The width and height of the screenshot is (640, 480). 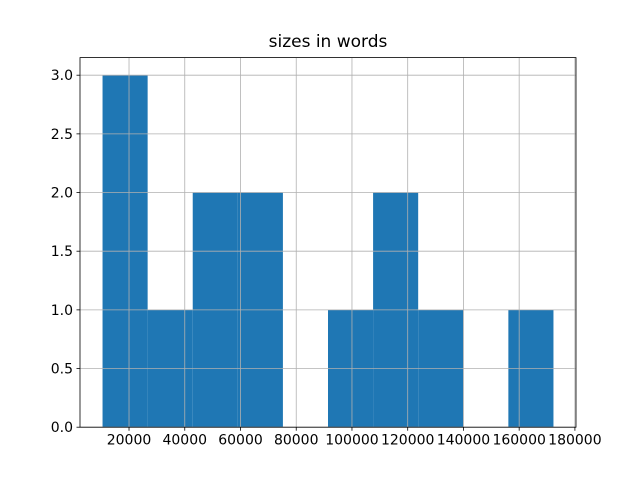 What do you see at coordinates (129, 441) in the screenshot?
I see `x-tick-label-0: 20000` at bounding box center [129, 441].